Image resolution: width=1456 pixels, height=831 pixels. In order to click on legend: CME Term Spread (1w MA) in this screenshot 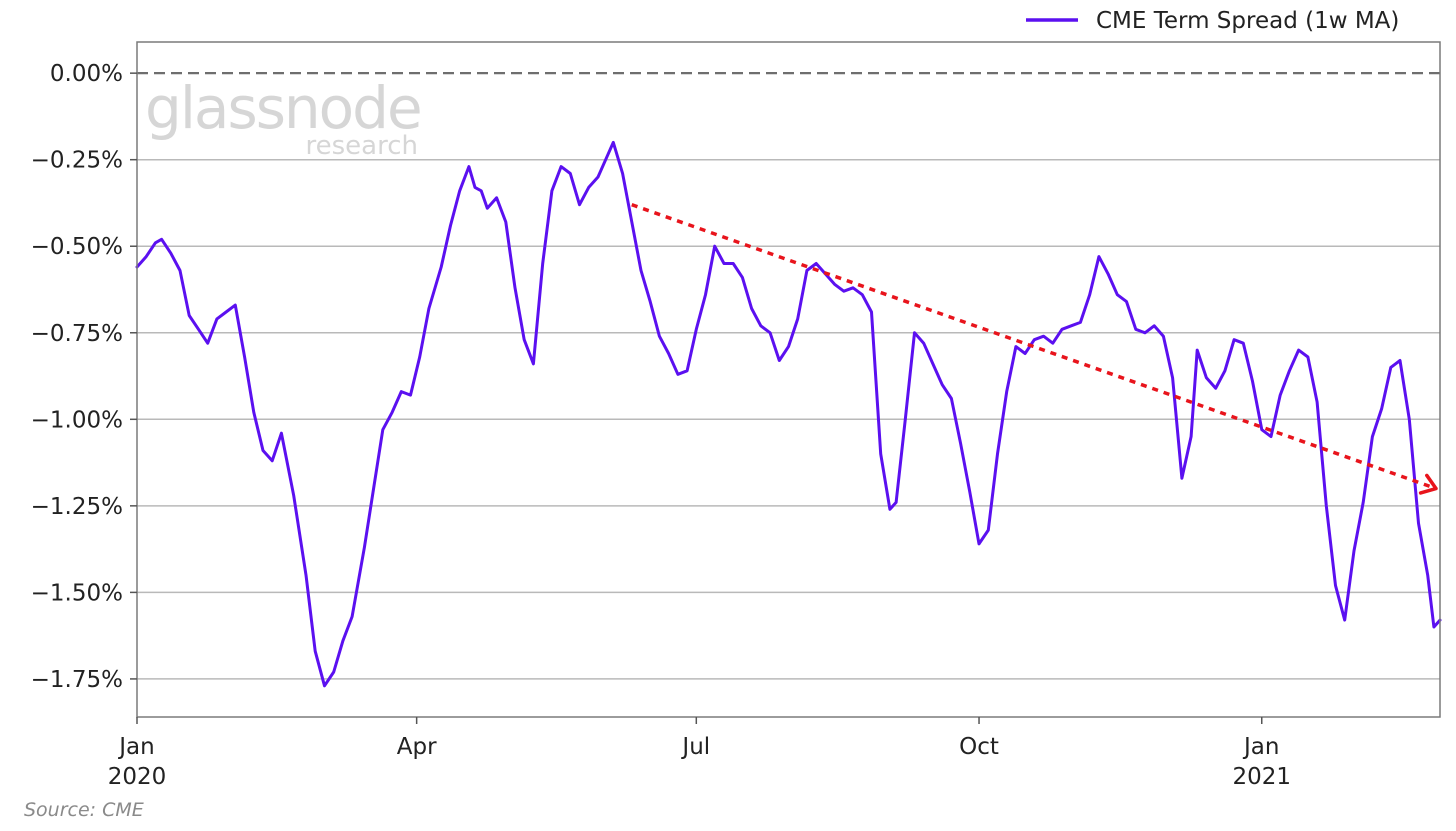, I will do `click(1212, 21)`.